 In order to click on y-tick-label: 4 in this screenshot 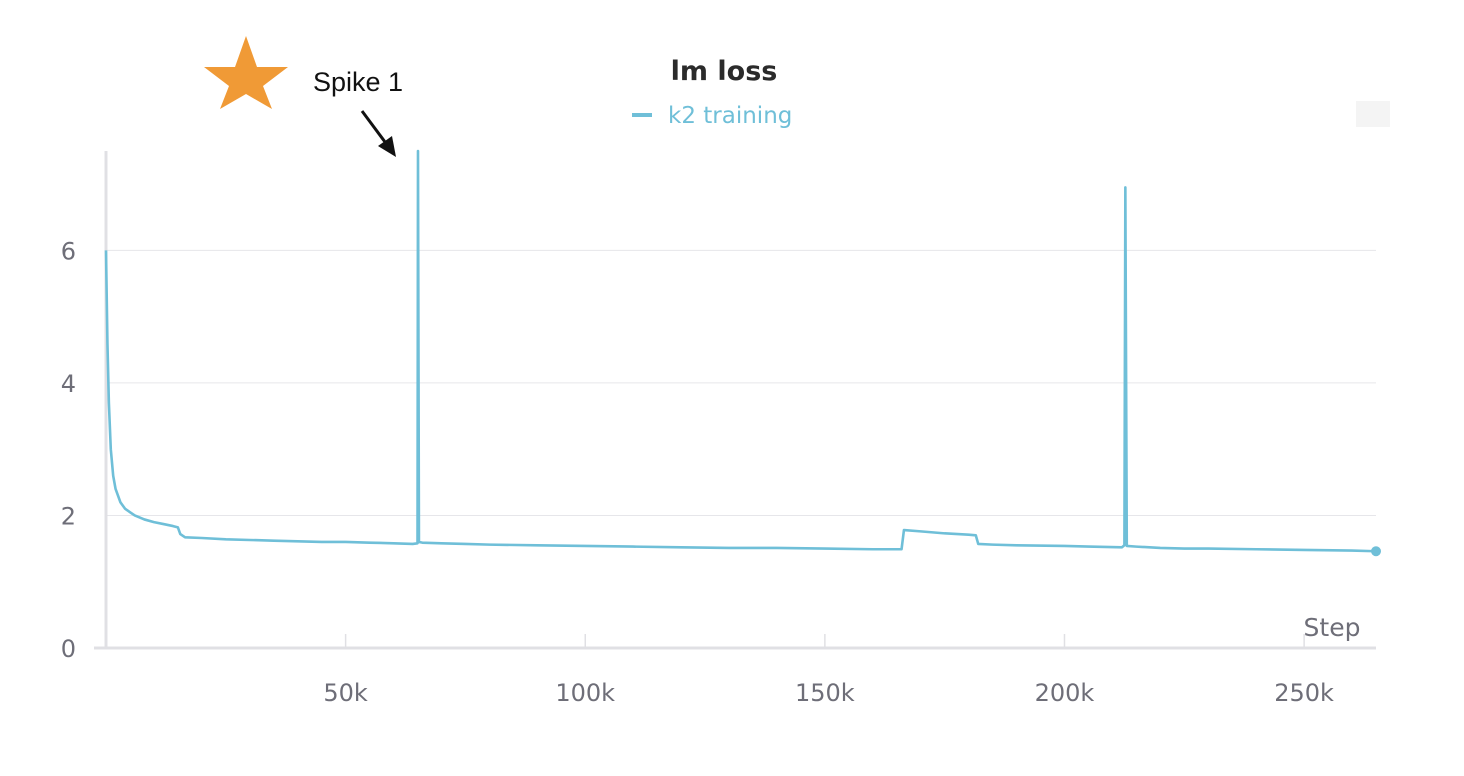, I will do `click(68, 384)`.